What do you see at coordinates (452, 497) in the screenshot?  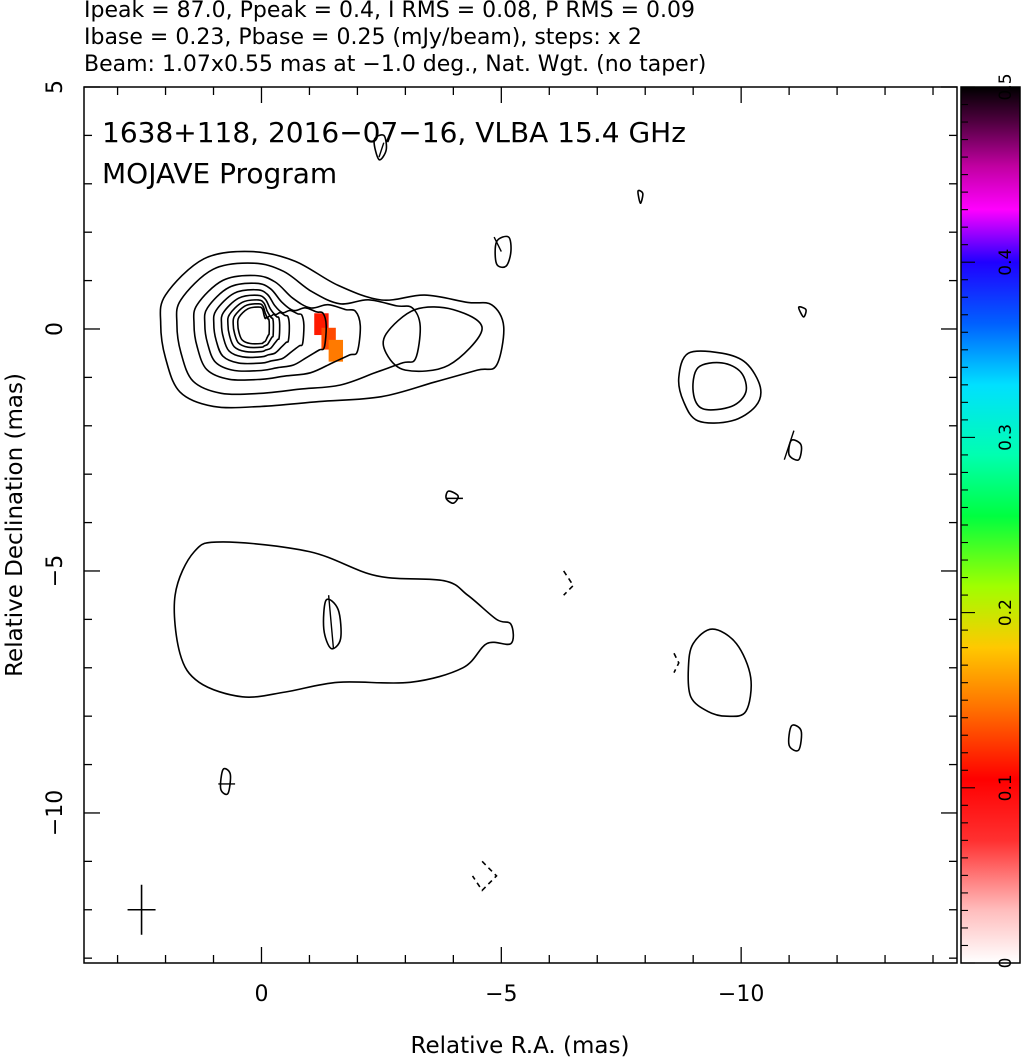 I see `diffuse-contour-small-mid` at bounding box center [452, 497].